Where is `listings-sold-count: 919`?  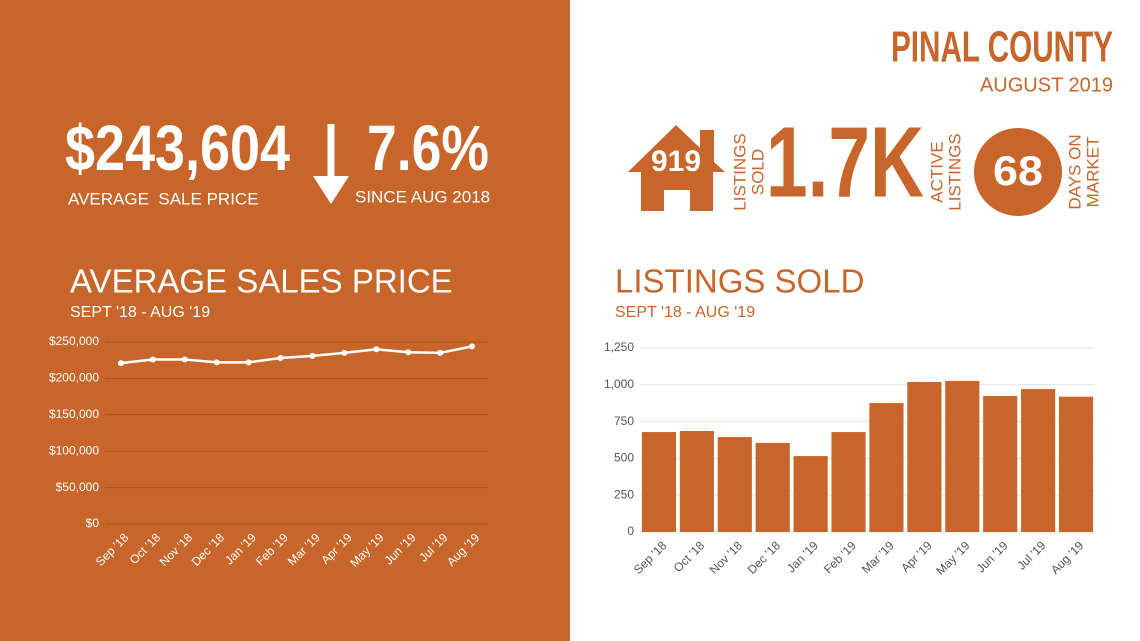
listings-sold-count: 919 is located at coordinates (676, 161).